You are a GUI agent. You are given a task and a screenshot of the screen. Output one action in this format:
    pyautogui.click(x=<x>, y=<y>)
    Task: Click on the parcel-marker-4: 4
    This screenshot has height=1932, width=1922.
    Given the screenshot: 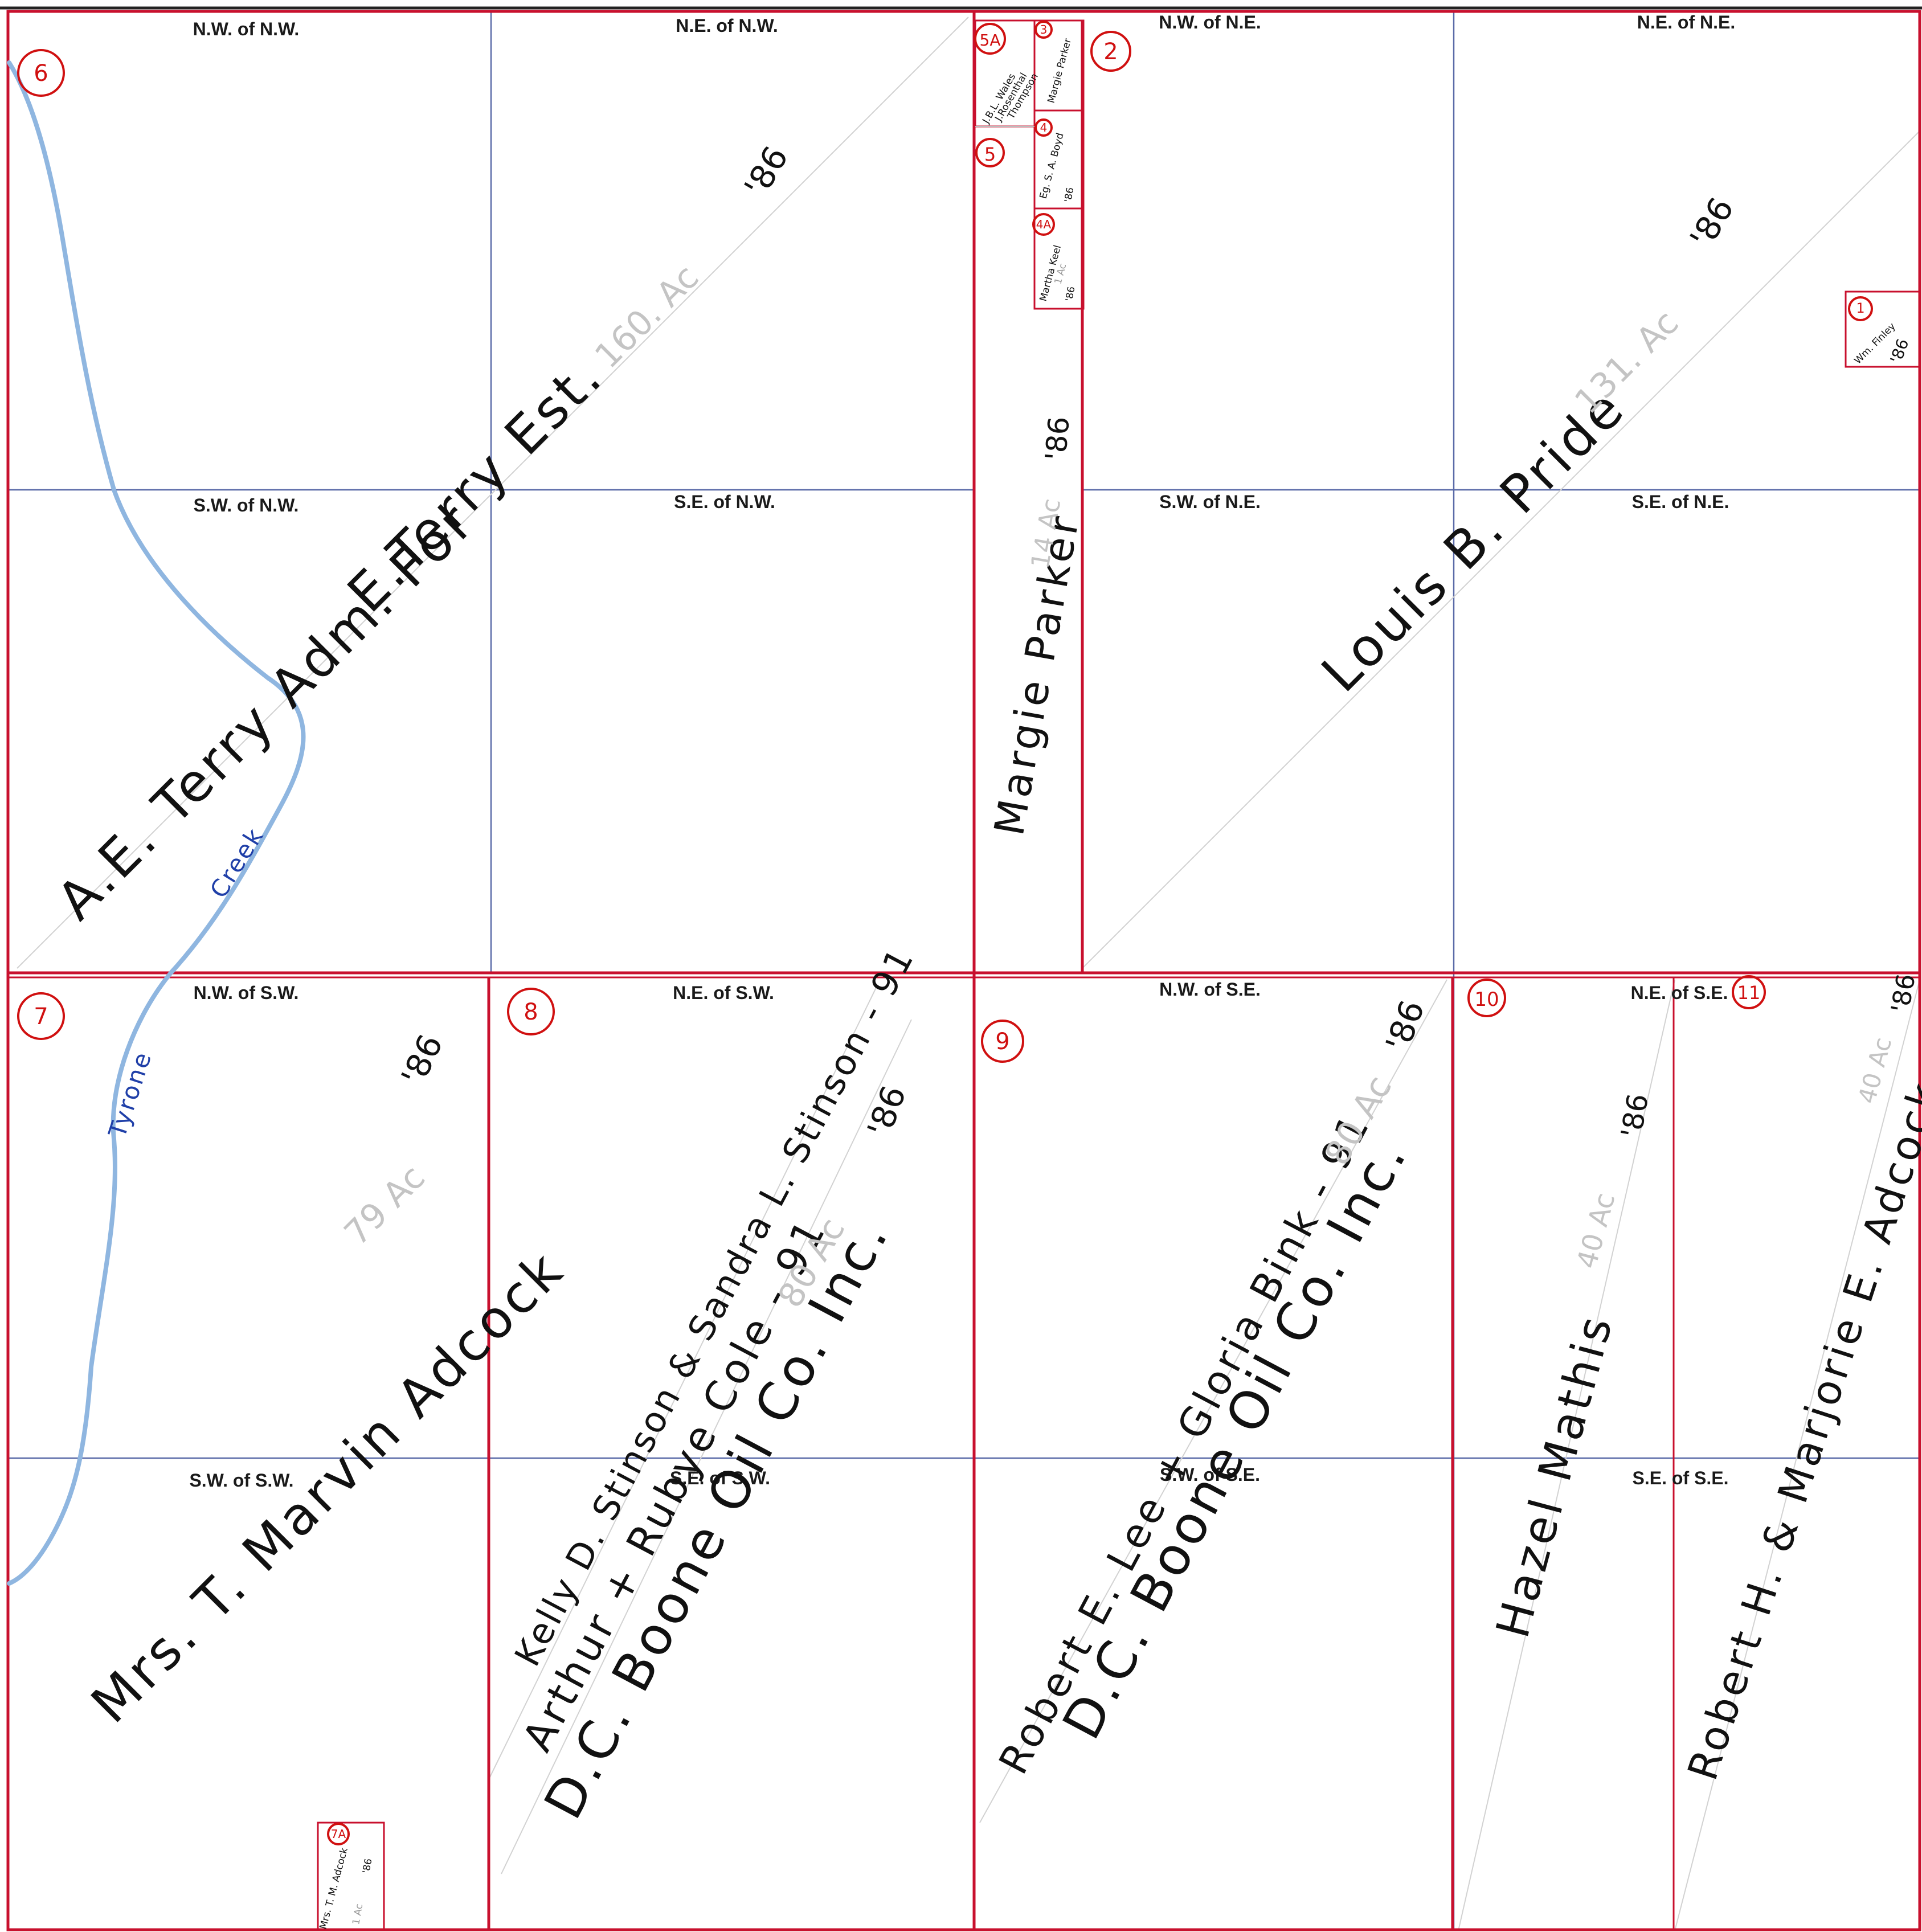 What is the action you would take?
    pyautogui.click(x=1043, y=127)
    